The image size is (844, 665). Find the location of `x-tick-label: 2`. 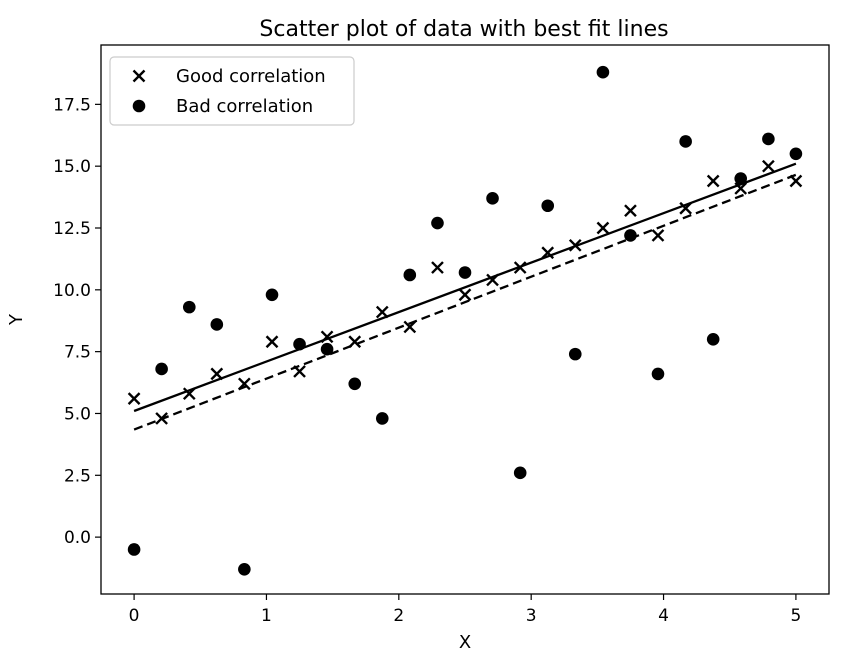

x-tick-label: 2 is located at coordinates (398, 616).